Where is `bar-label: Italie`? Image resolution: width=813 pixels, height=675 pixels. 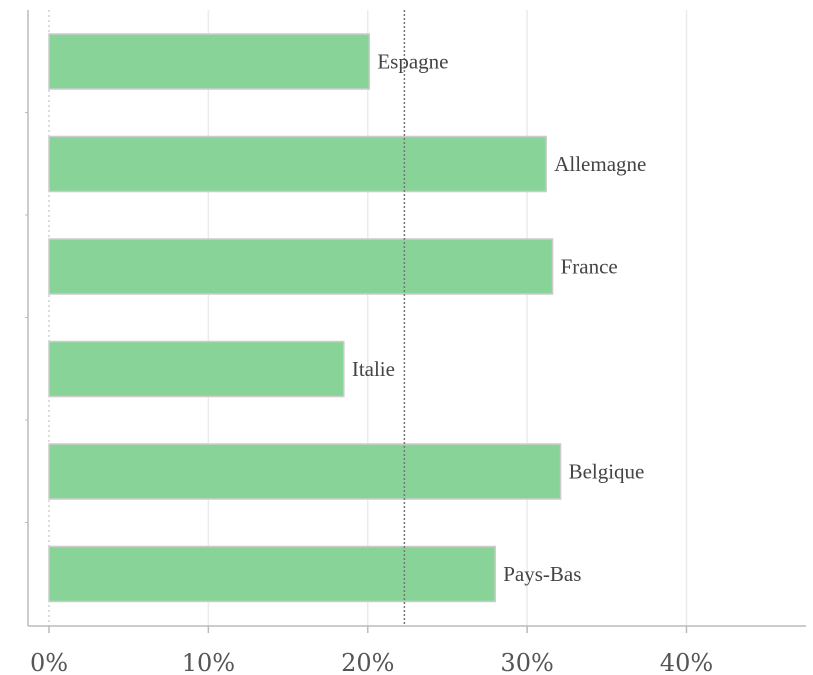
bar-label: Italie is located at coordinates (373, 369).